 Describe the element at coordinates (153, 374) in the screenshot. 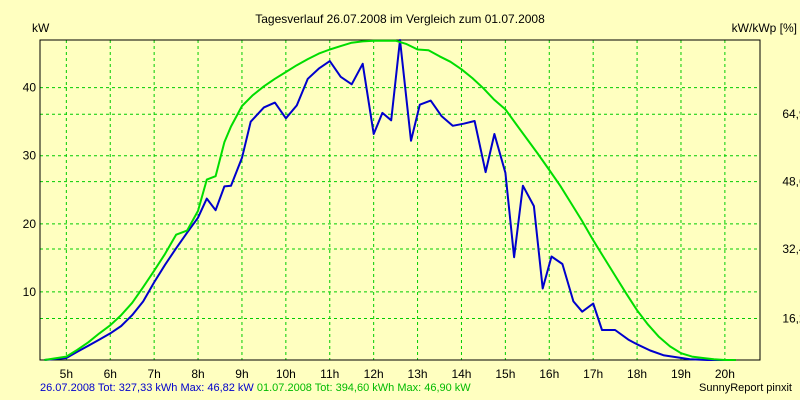

I see `x-tick-label: 7h` at that location.